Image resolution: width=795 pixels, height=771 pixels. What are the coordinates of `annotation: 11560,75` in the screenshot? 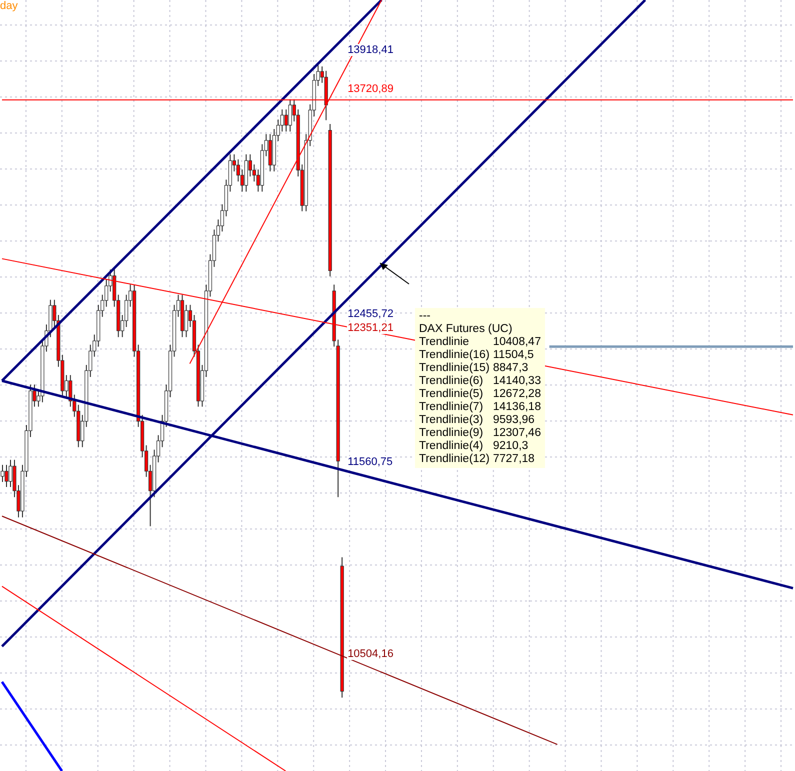 It's located at (370, 462).